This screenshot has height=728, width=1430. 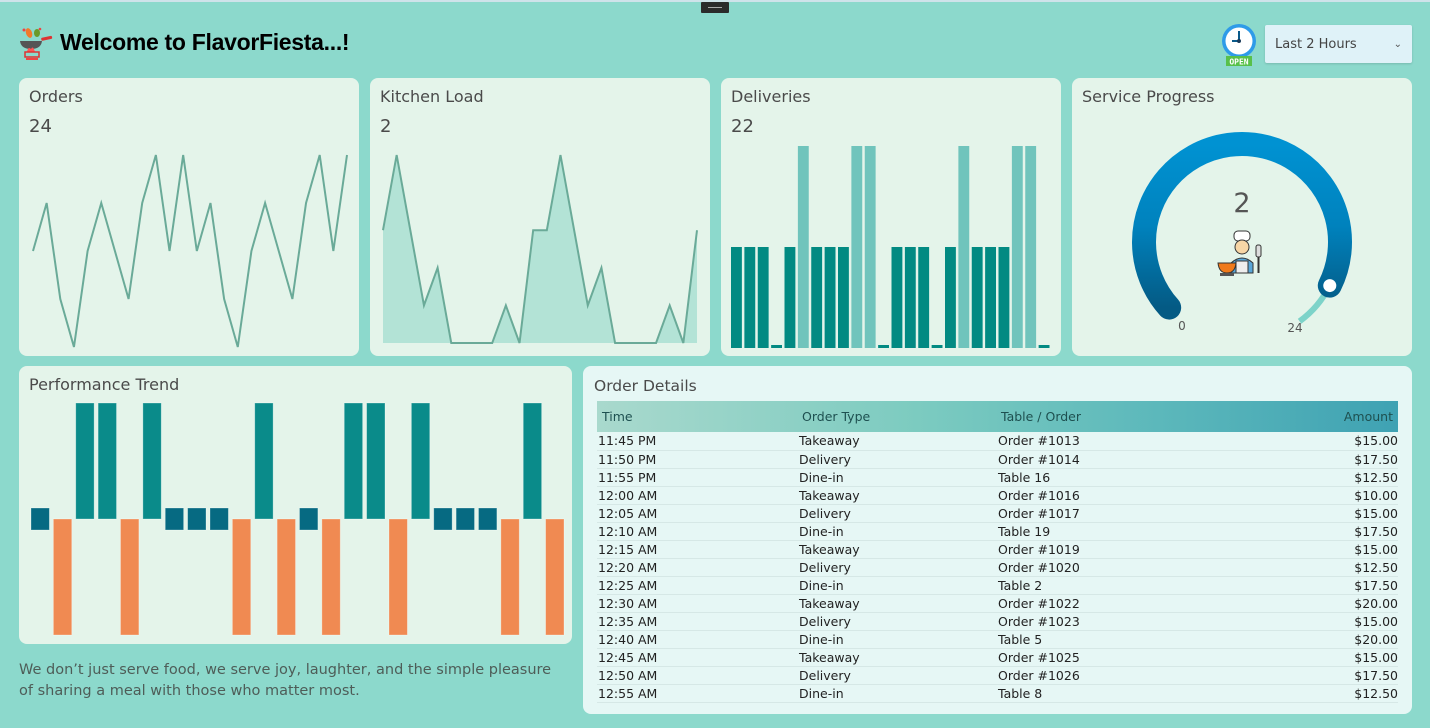 What do you see at coordinates (715, 1) in the screenshot?
I see `window-top-border` at bounding box center [715, 1].